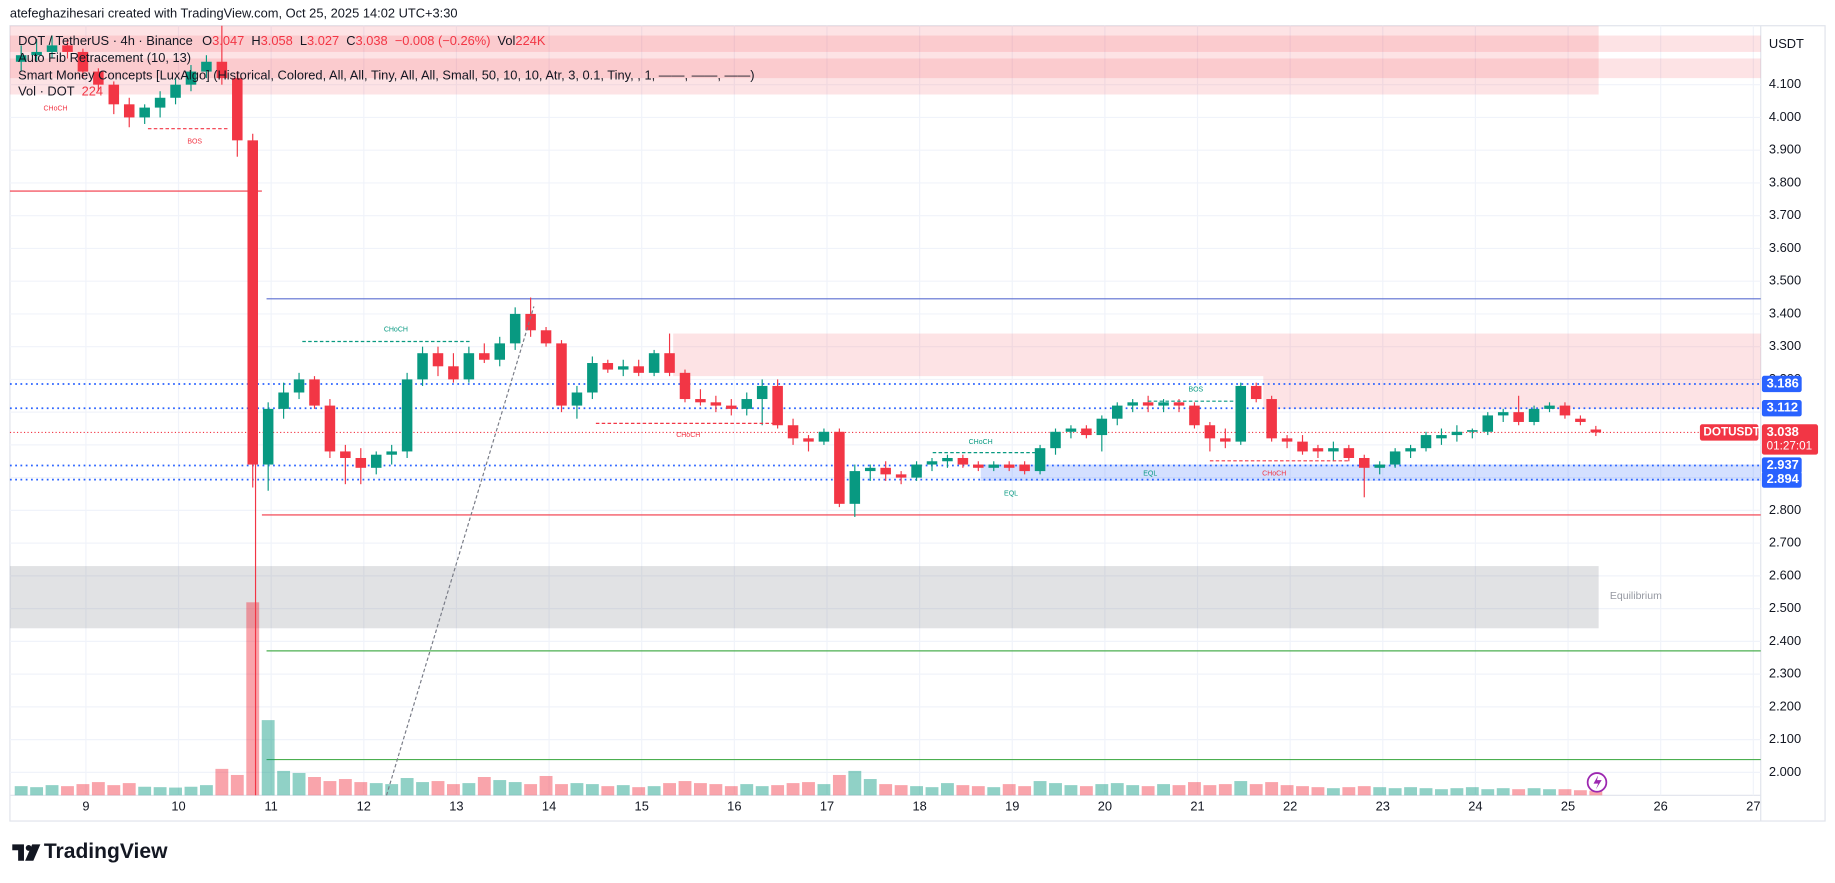  I want to click on x-tick-label: 25, so click(1568, 805).